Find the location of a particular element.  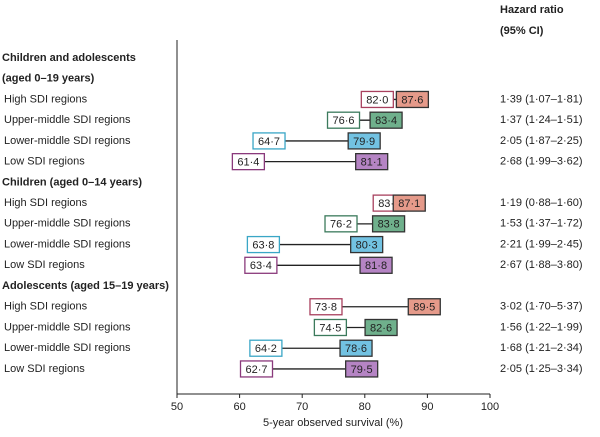

value-label: 73·8 is located at coordinates (326, 308).